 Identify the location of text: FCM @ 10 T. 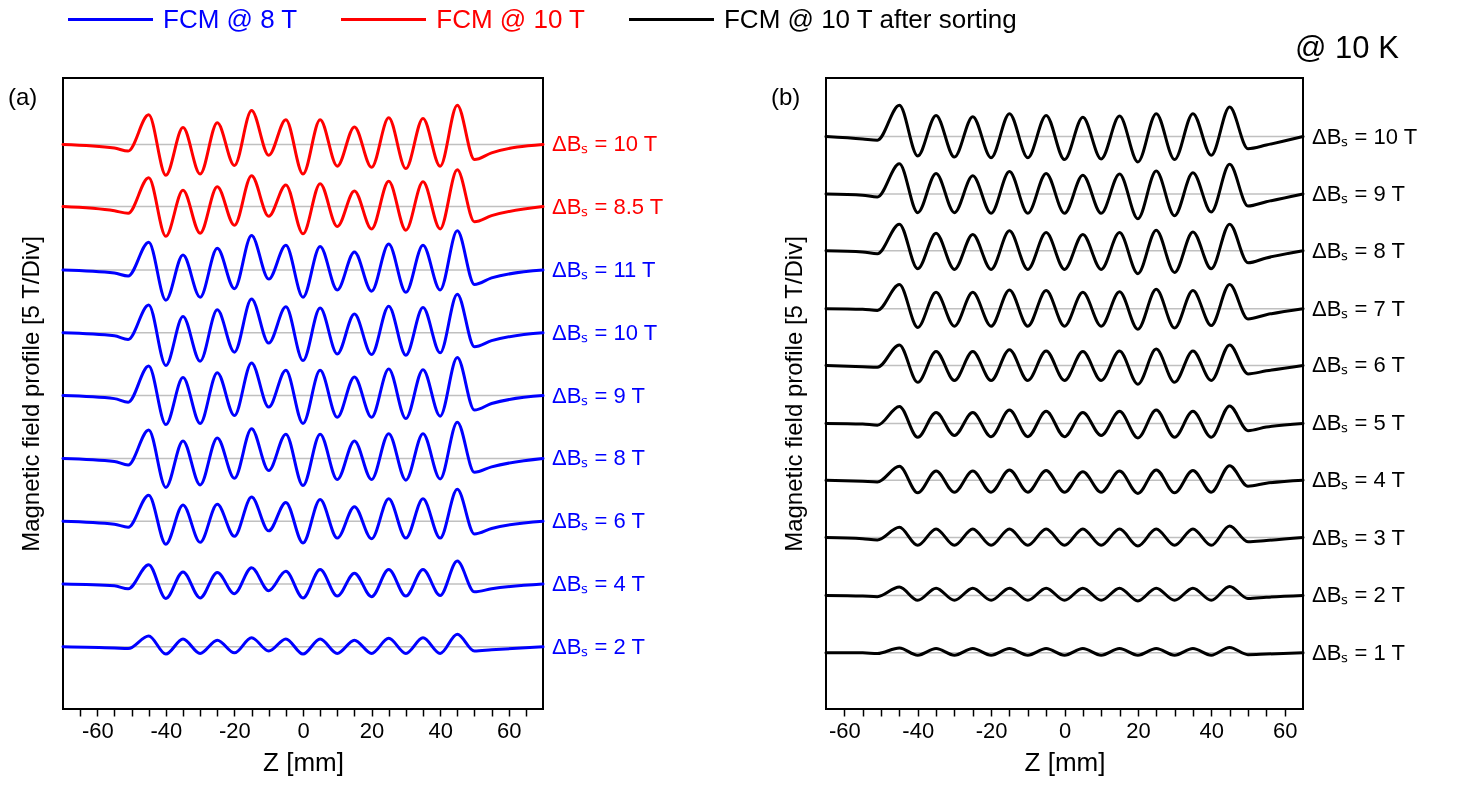
(510, 19).